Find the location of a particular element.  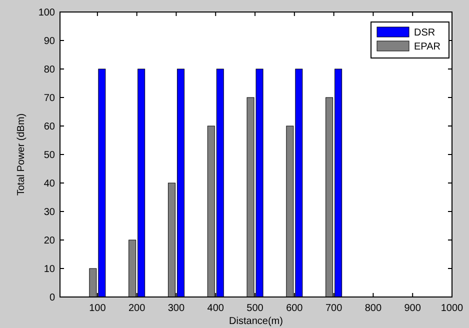

y-tick-label: 10 is located at coordinates (50, 269).